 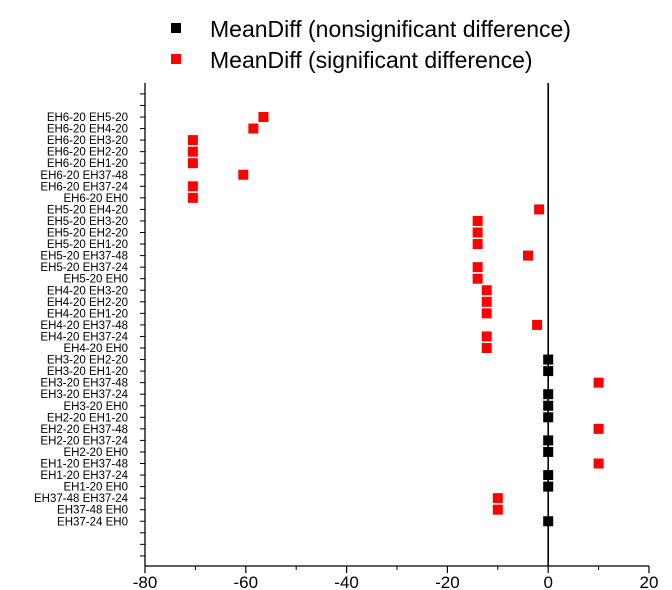 What do you see at coordinates (87, 210) in the screenshot?
I see `y-tick-label: EH5-20 EH4-20` at bounding box center [87, 210].